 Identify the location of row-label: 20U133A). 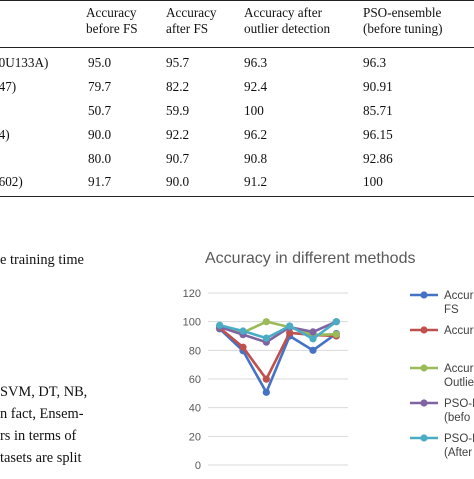
(24, 62).